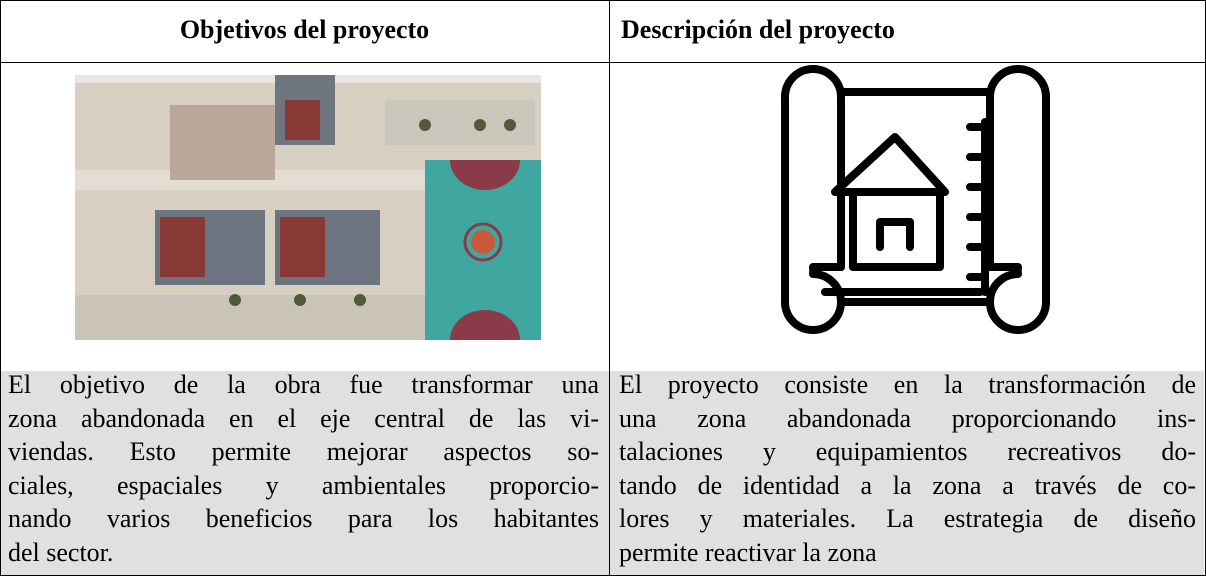 This screenshot has height=576, width=1206. What do you see at coordinates (304, 29) in the screenshot?
I see `header-cell: Objetivos del proyecto` at bounding box center [304, 29].